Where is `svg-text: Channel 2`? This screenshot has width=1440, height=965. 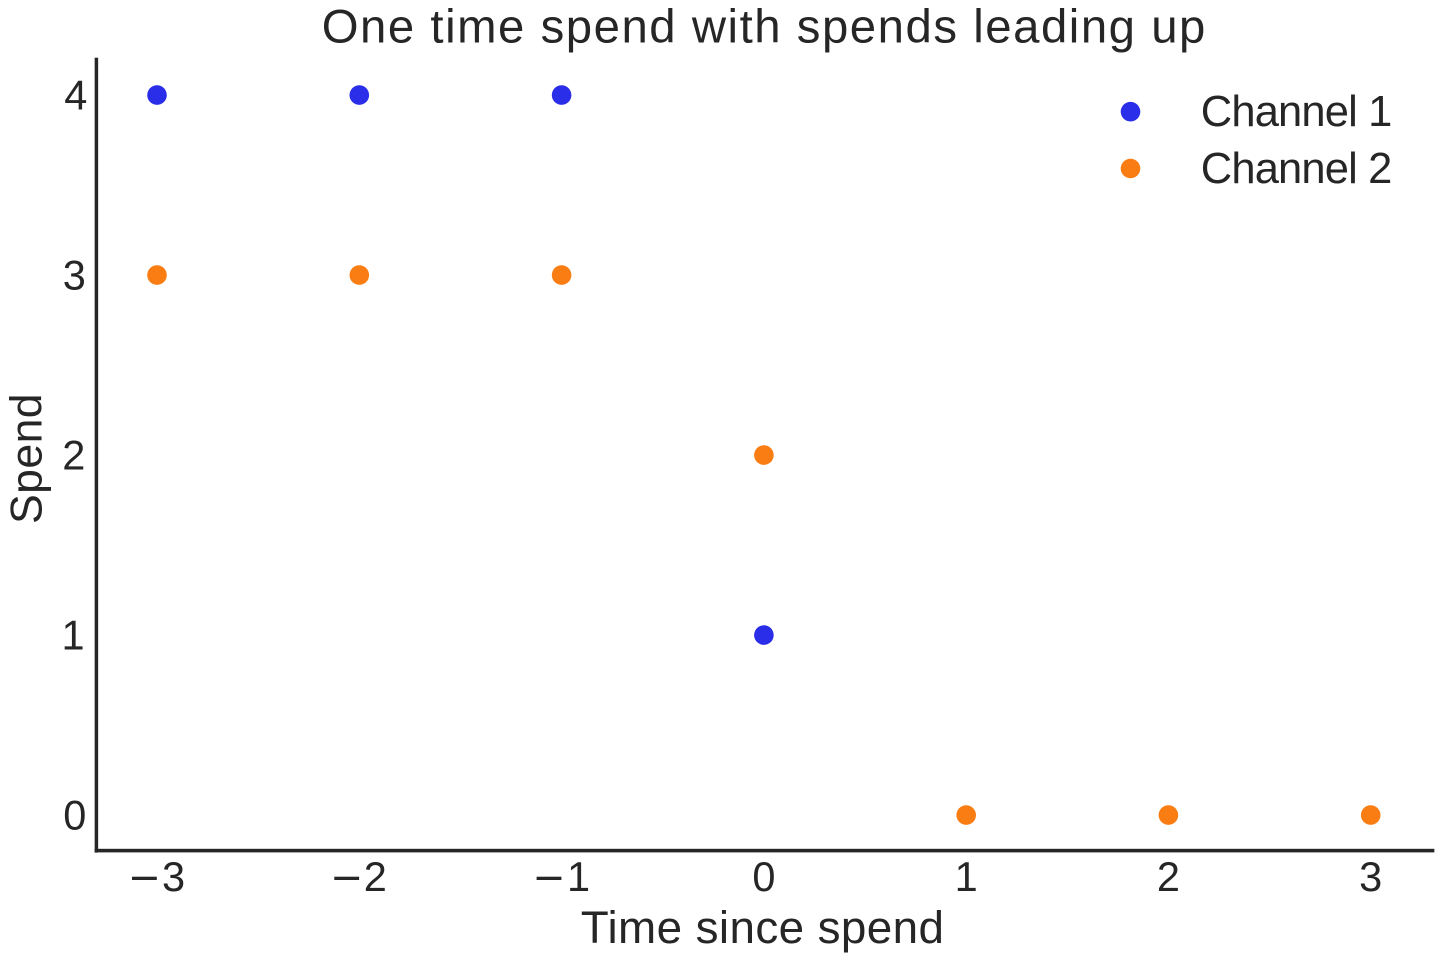
svg-text: Channel 2 is located at coordinates (1296, 169).